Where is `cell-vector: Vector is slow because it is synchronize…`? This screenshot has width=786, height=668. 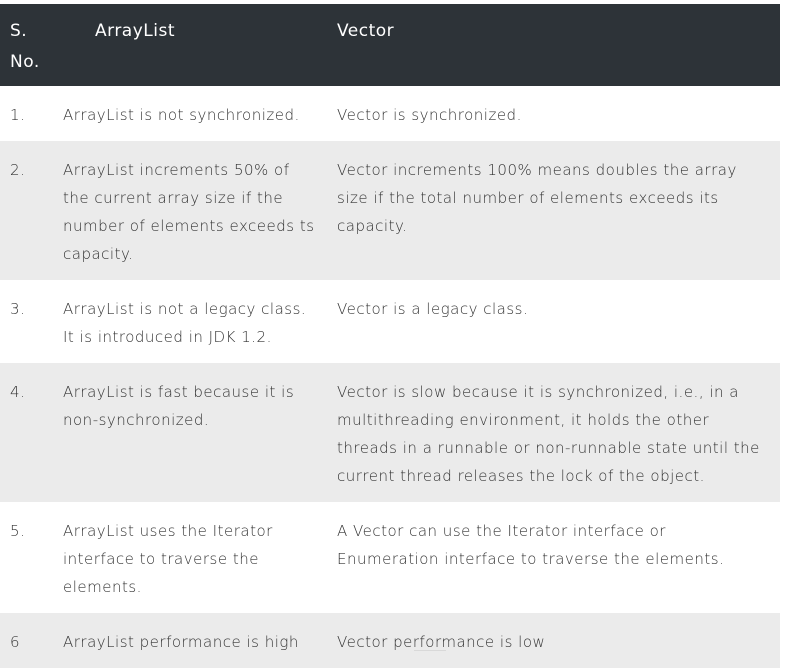 cell-vector: Vector is slow because it is synchronize… is located at coordinates (553, 432).